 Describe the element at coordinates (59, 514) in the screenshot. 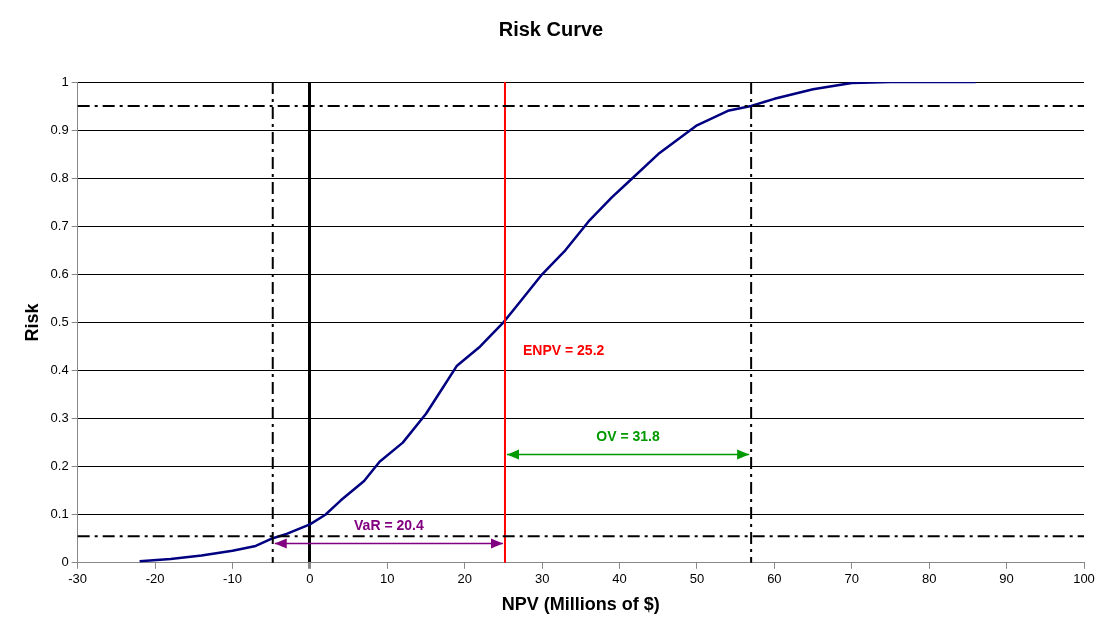

I see `y-tick-label: 0.1` at that location.